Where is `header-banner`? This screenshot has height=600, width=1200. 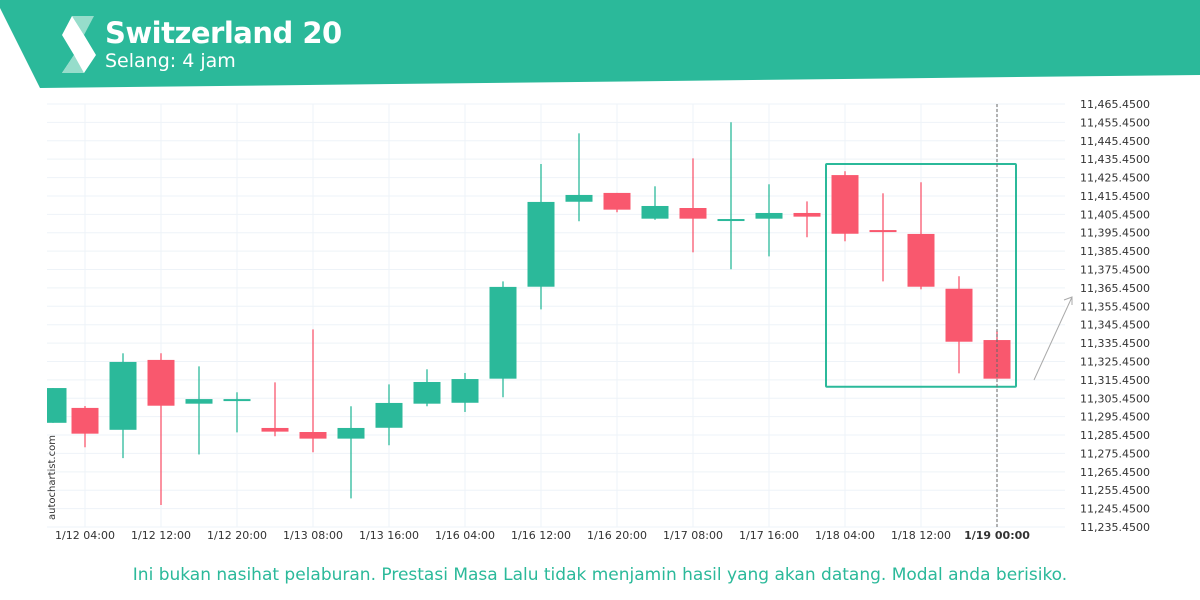
header-banner is located at coordinates (600, 44).